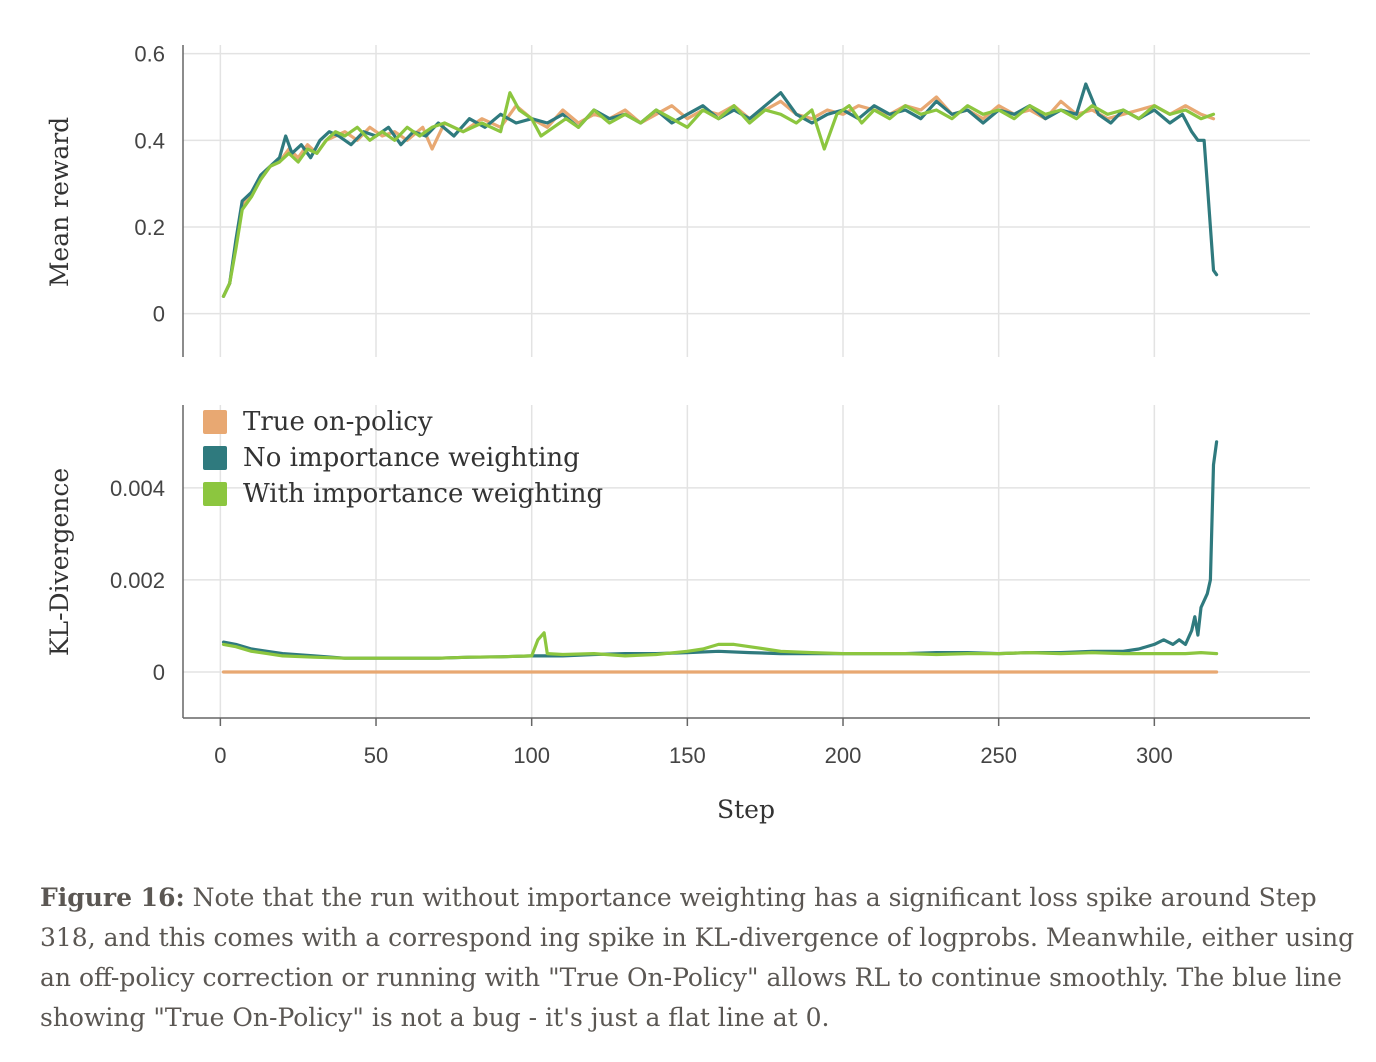  What do you see at coordinates (376, 755) in the screenshot?
I see `x-tick-label: 50` at bounding box center [376, 755].